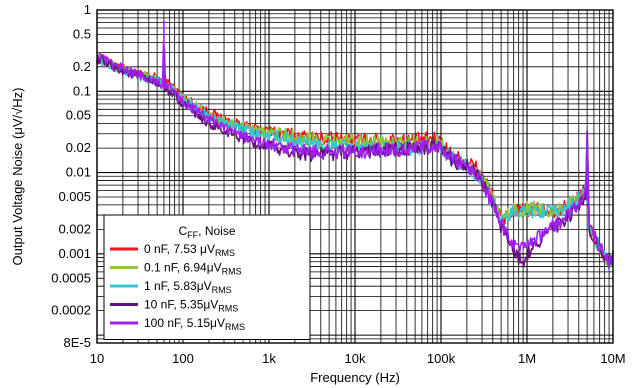 This screenshot has width=642, height=388. Describe the element at coordinates (74, 253) in the screenshot. I see `y-tick-label: 0.001` at that location.